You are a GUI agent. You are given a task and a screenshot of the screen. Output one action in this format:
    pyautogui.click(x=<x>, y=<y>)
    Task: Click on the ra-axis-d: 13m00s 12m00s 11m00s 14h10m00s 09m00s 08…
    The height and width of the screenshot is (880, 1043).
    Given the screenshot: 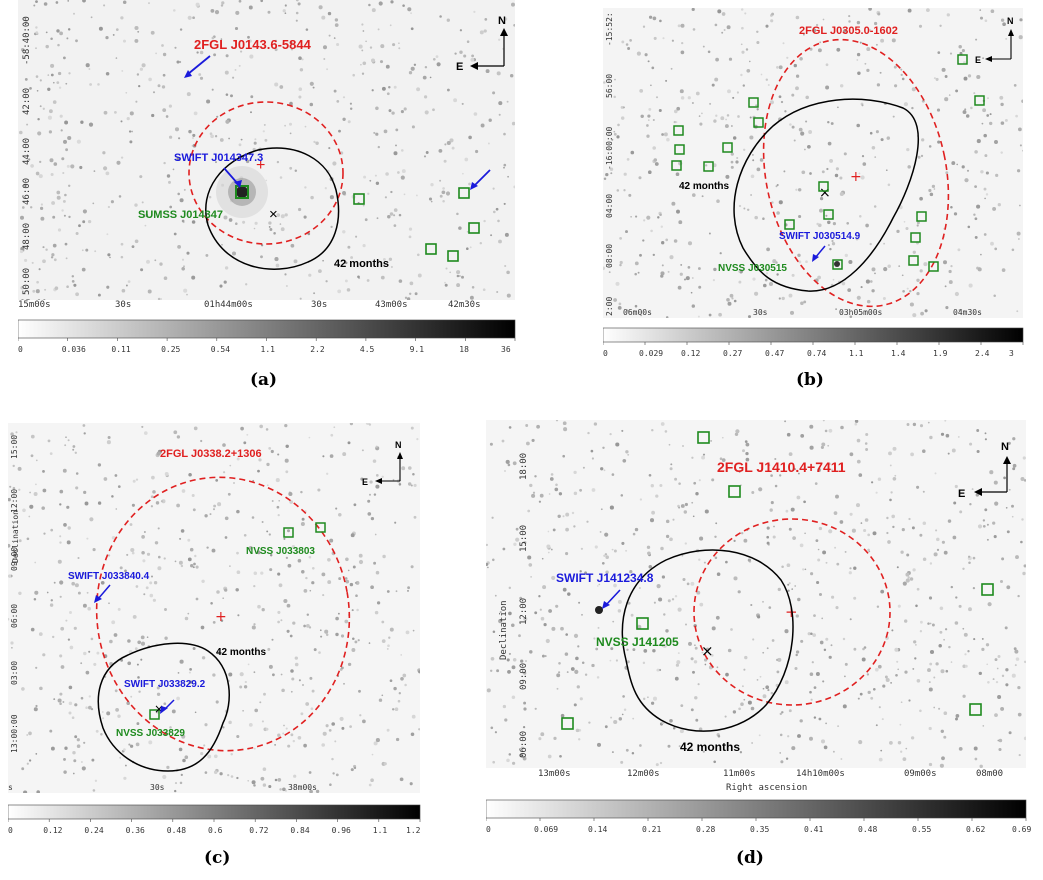 What is the action you would take?
    pyautogui.click(x=770, y=781)
    